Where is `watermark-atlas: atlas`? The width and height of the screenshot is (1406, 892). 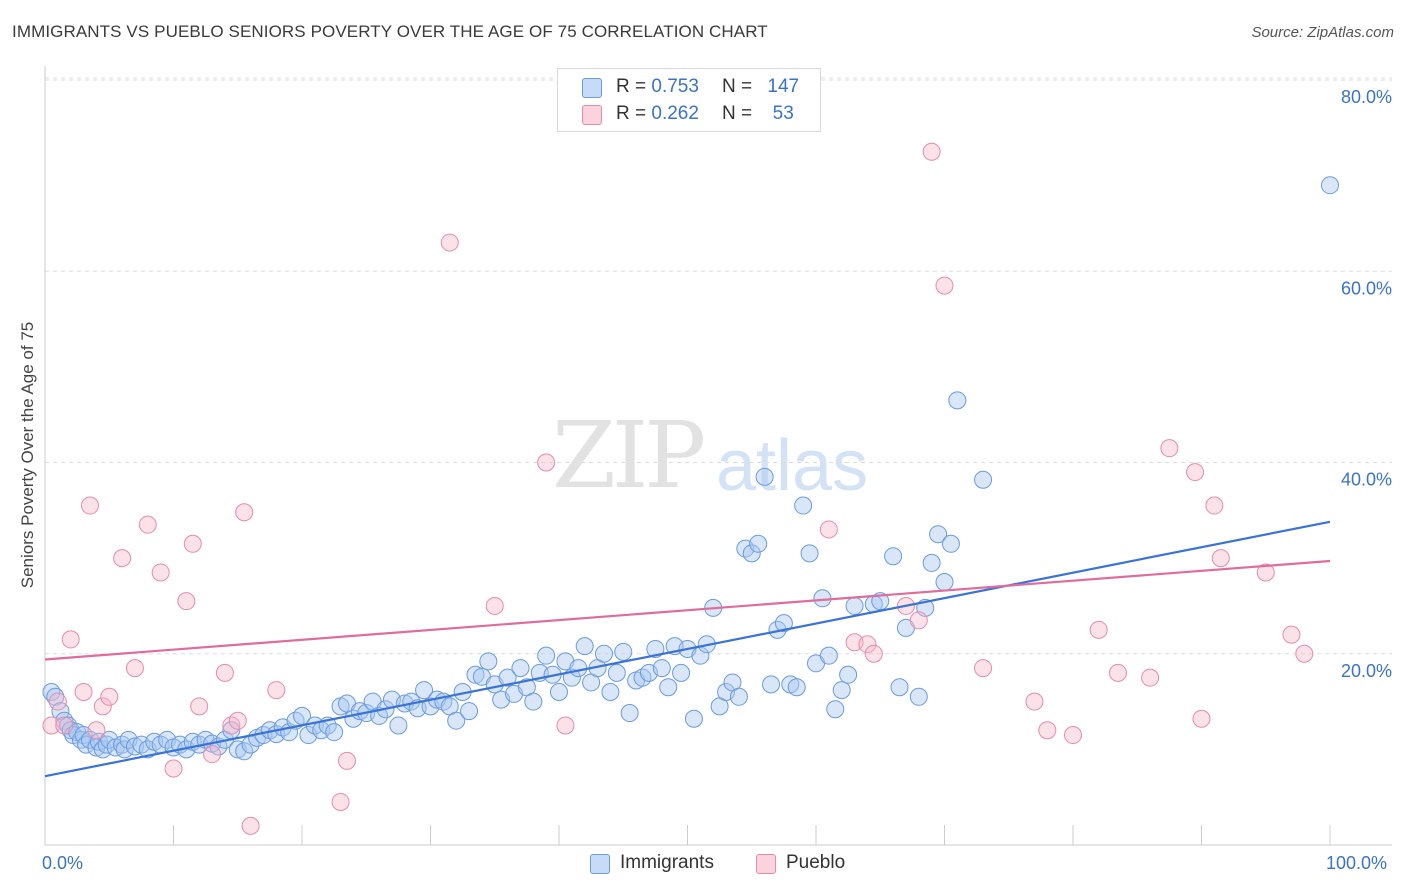
watermark-atlas: atlas is located at coordinates (792, 466).